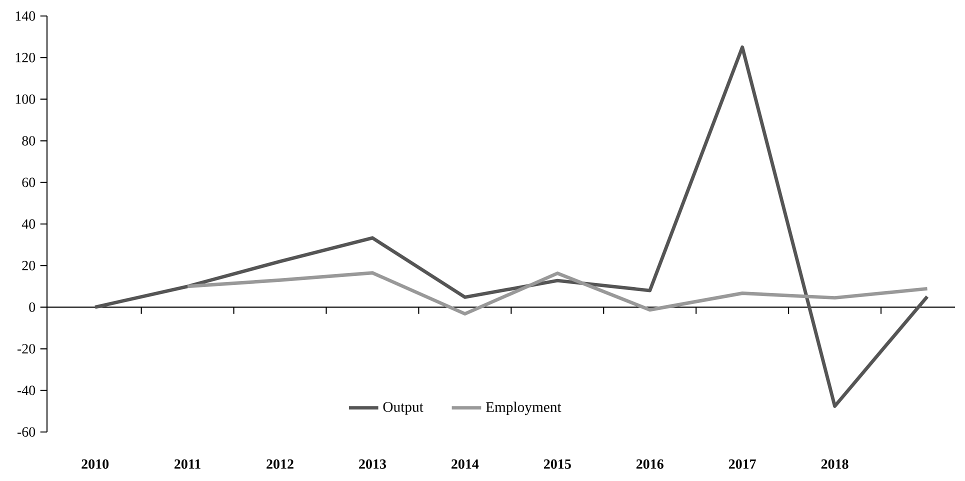 Image resolution: width=965 pixels, height=481 pixels. What do you see at coordinates (280, 464) in the screenshot?
I see `x-tick-label: 2012` at bounding box center [280, 464].